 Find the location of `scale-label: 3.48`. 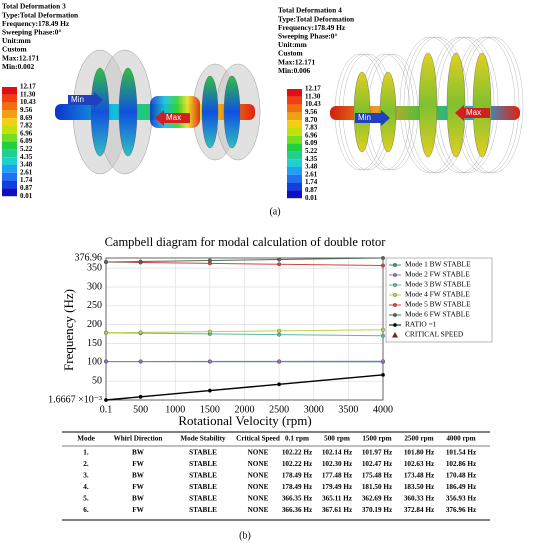

scale-label: 3.48 is located at coordinates (26, 165).